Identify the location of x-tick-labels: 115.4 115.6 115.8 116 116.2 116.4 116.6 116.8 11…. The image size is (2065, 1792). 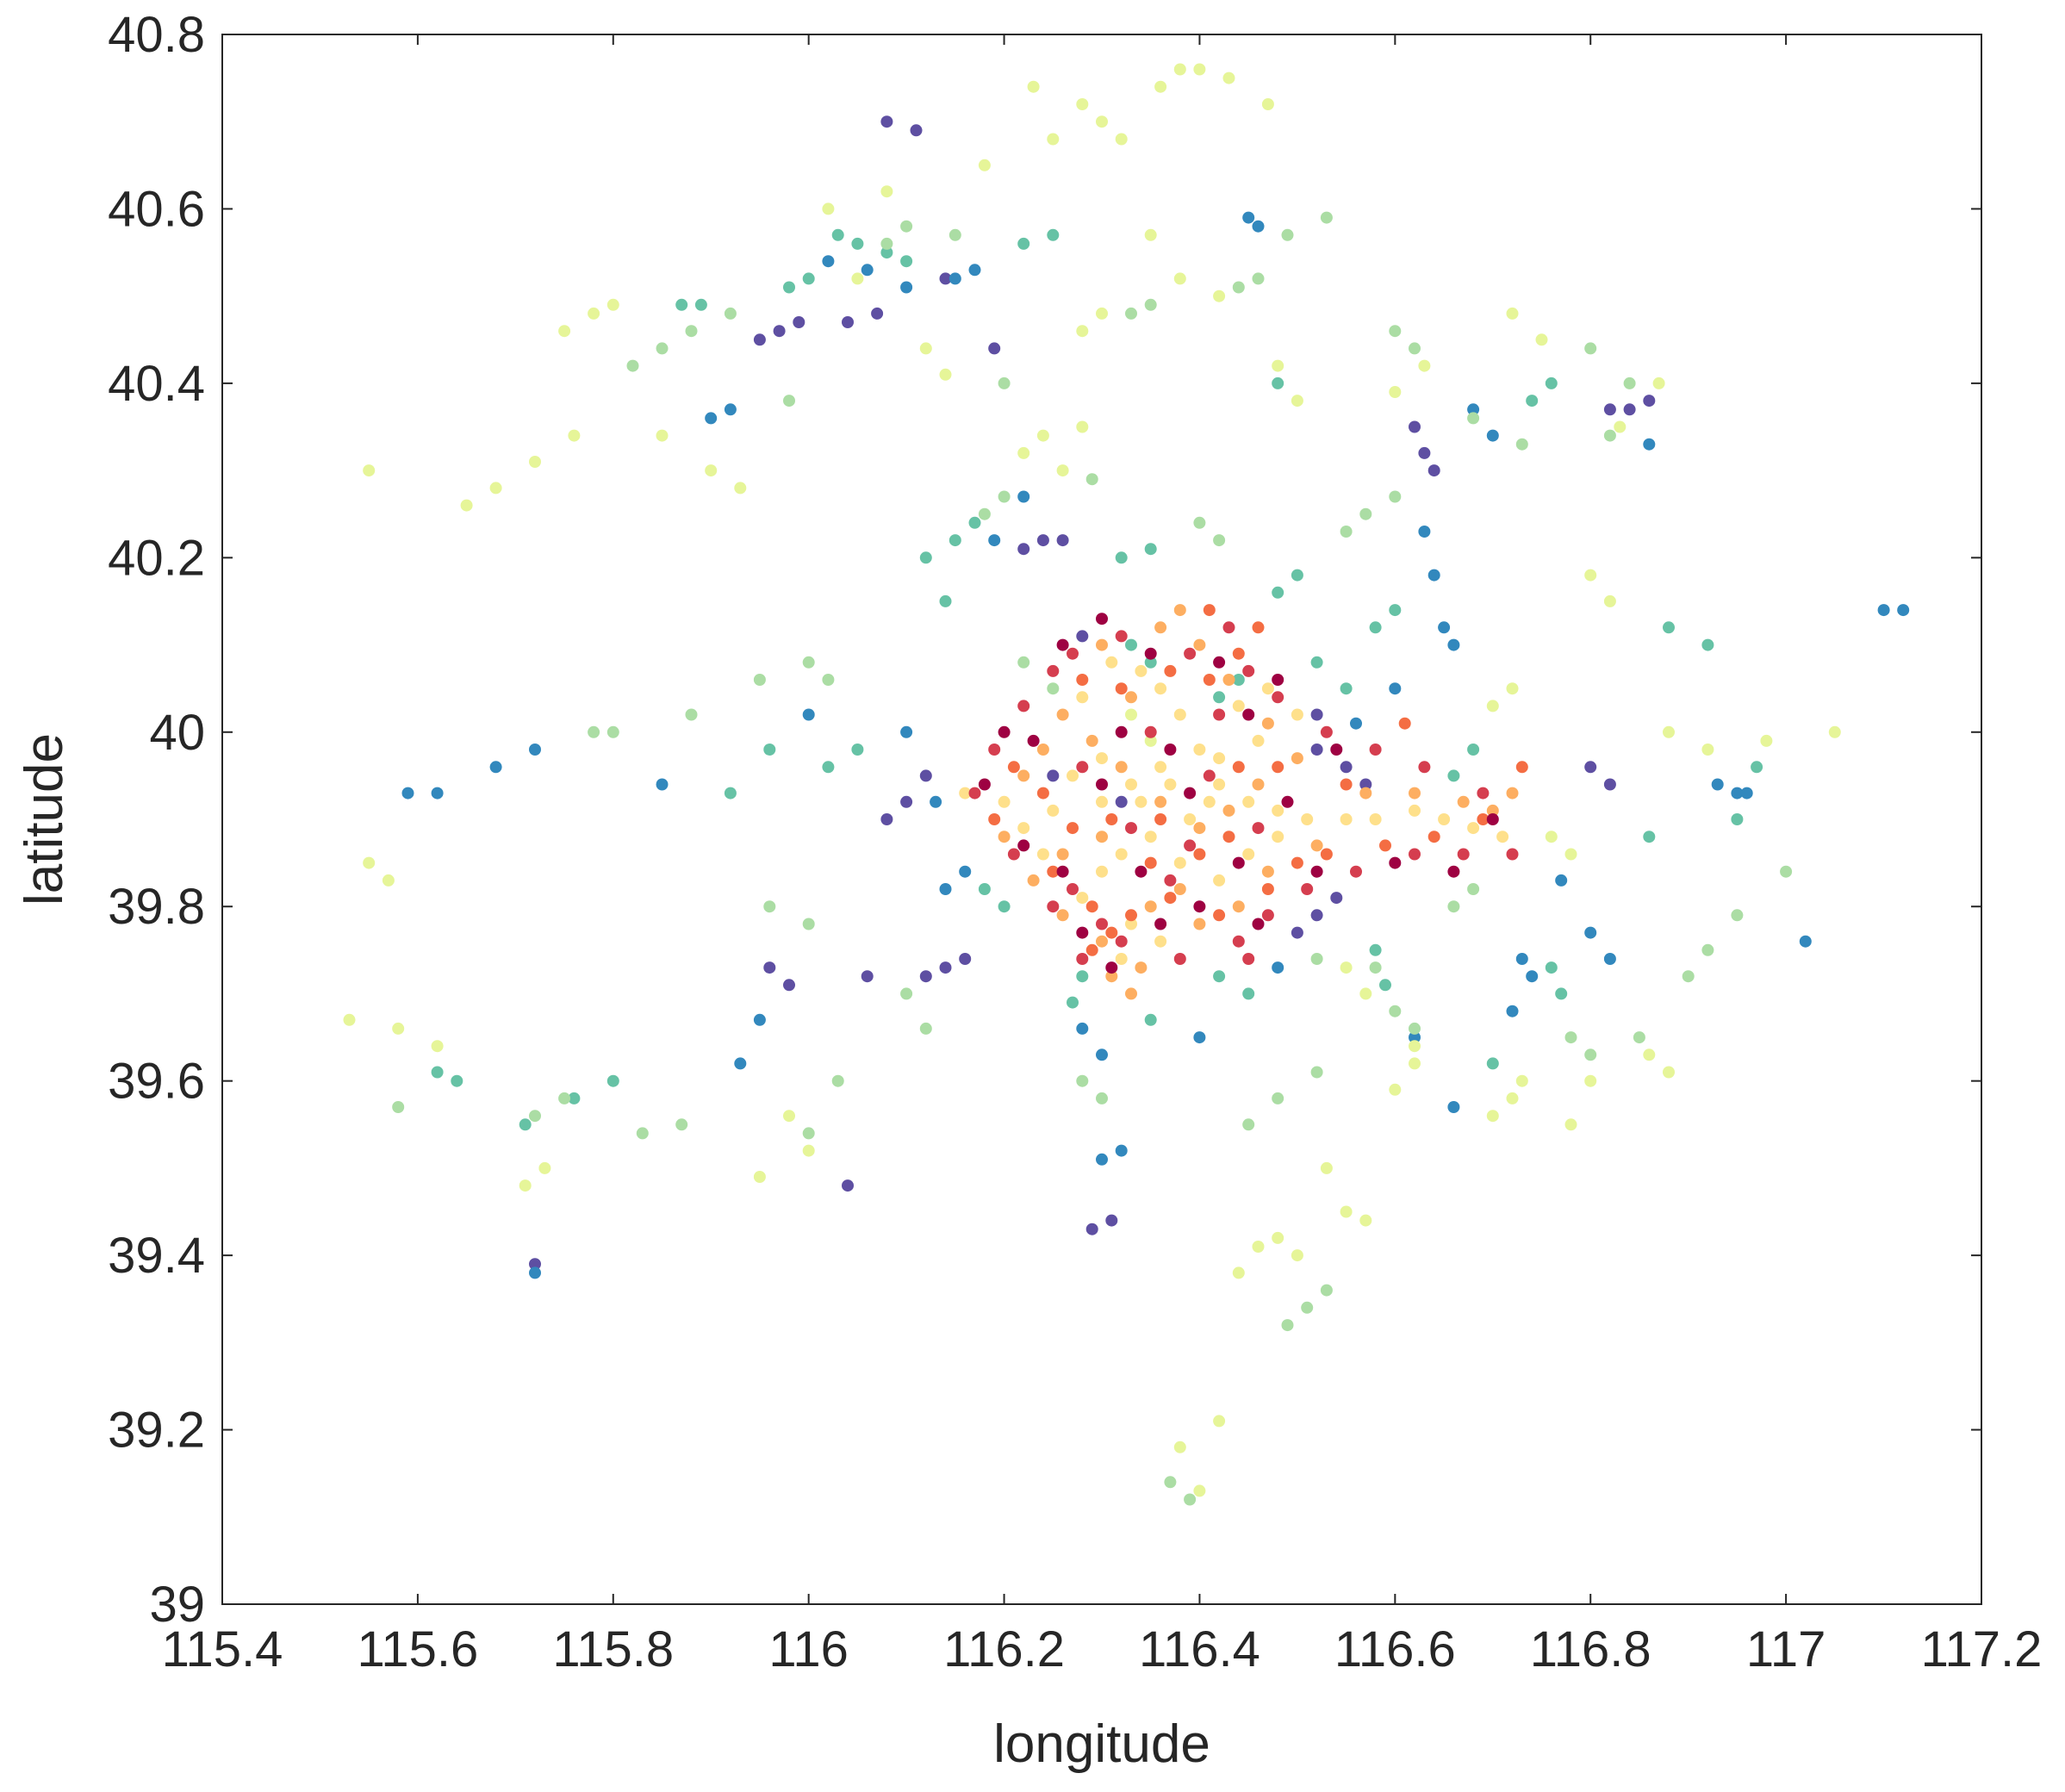
(1102, 1649).